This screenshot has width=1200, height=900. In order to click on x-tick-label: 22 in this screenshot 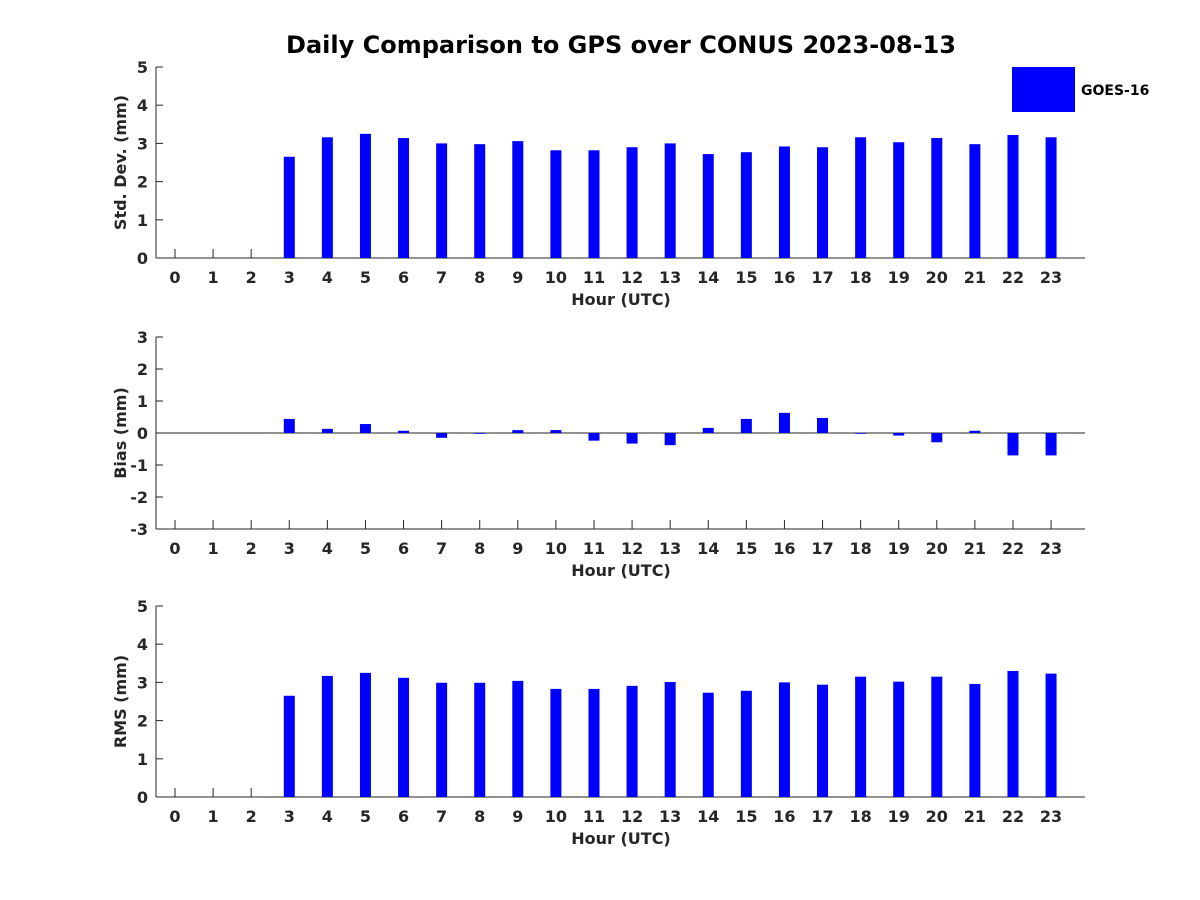, I will do `click(1013, 548)`.